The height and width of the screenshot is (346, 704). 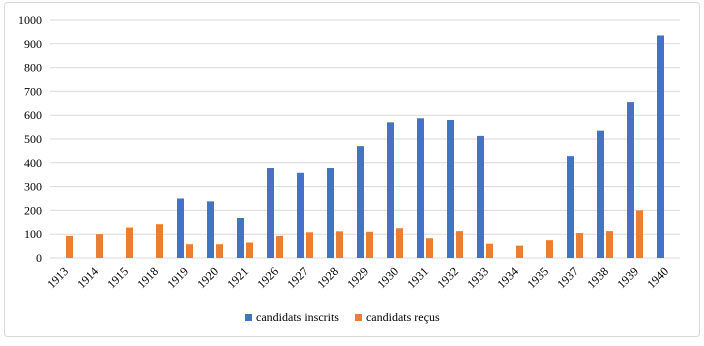 What do you see at coordinates (33, 91) in the screenshot?
I see `y-tick-label: 700` at bounding box center [33, 91].